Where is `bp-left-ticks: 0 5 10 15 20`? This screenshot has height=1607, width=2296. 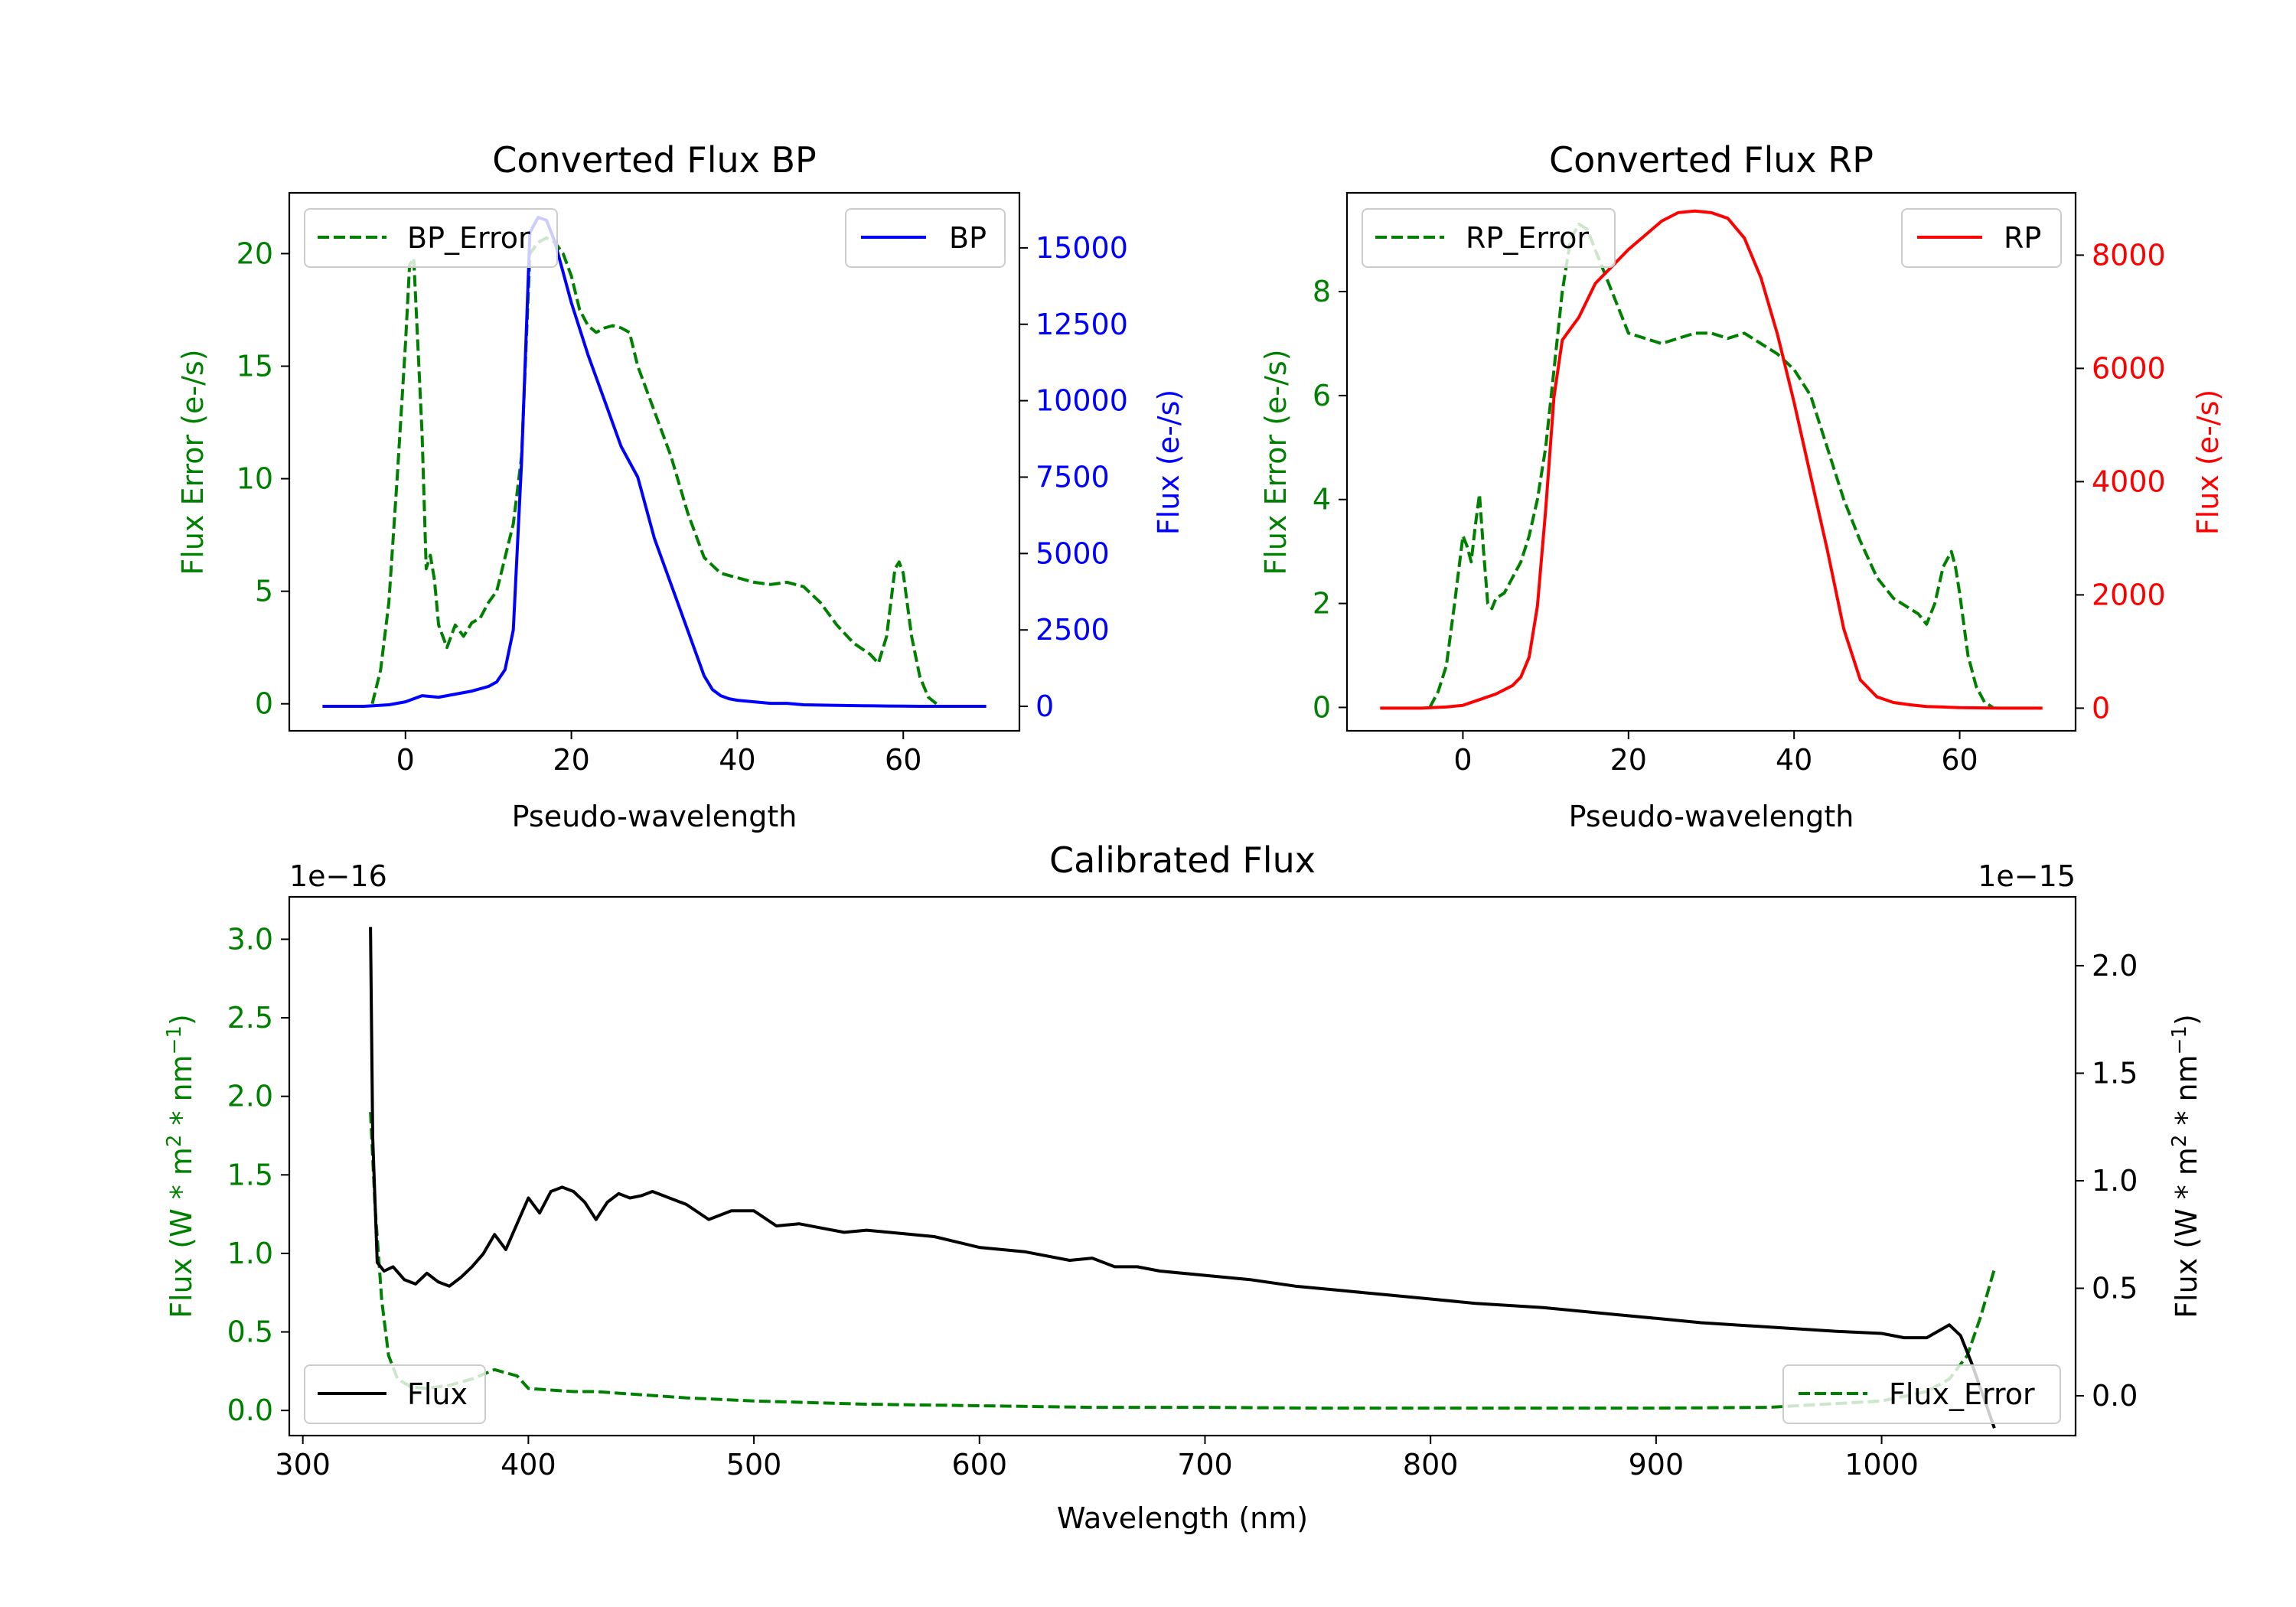
bp-left-ticks: 0 5 10 15 20 is located at coordinates (262, 479).